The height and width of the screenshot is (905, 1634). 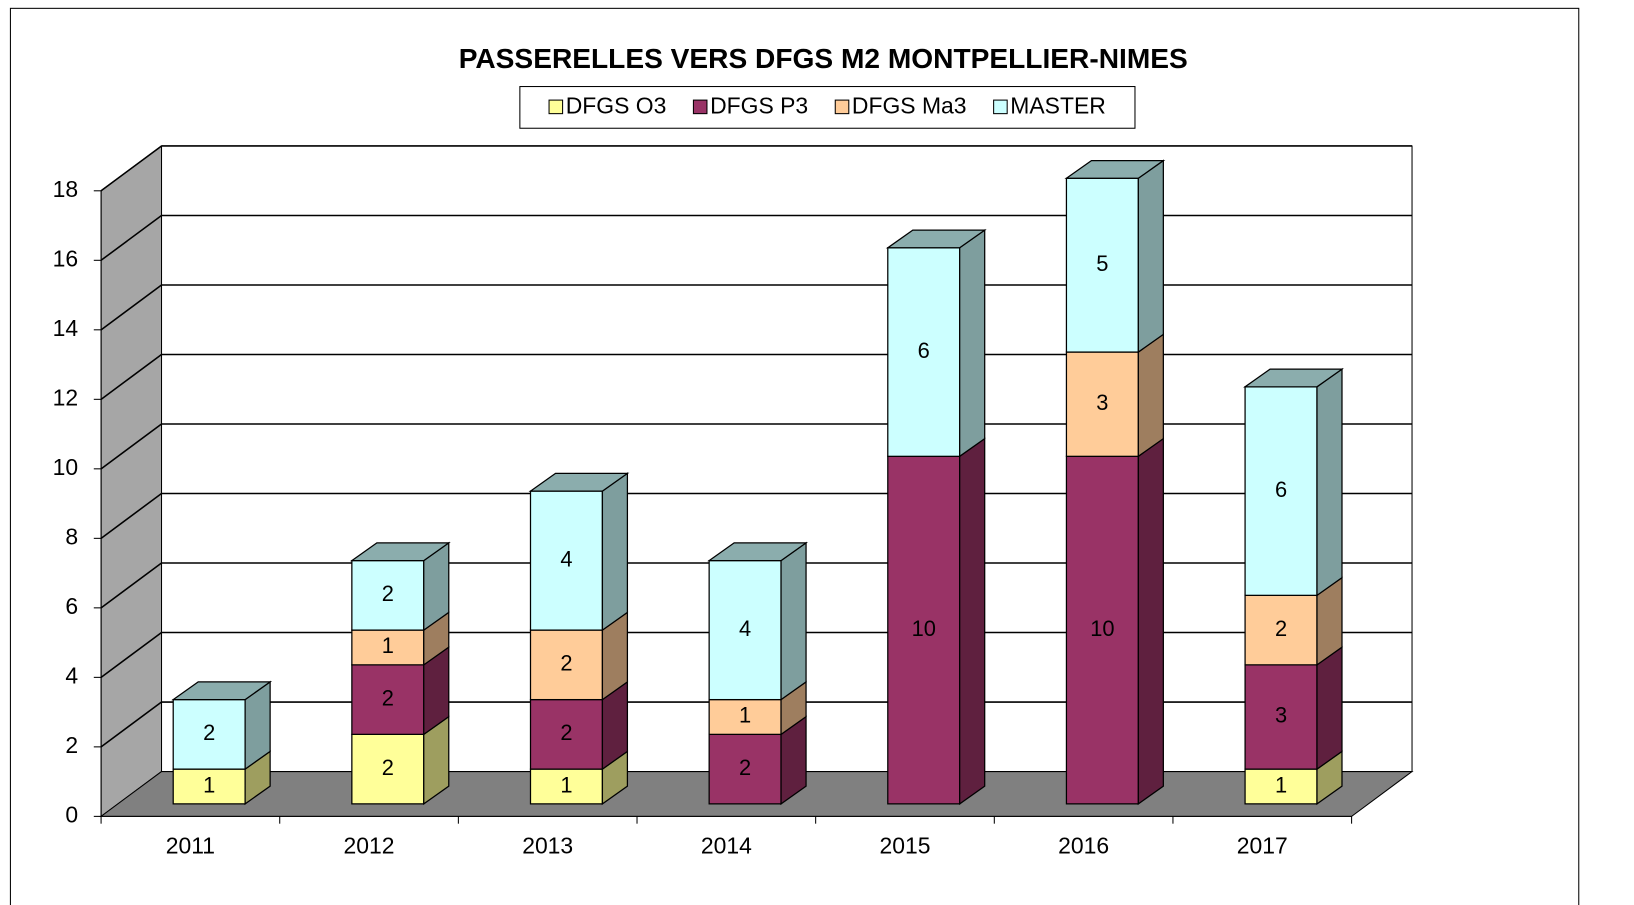 What do you see at coordinates (547, 846) in the screenshot?
I see `x-tick-label: 2013` at bounding box center [547, 846].